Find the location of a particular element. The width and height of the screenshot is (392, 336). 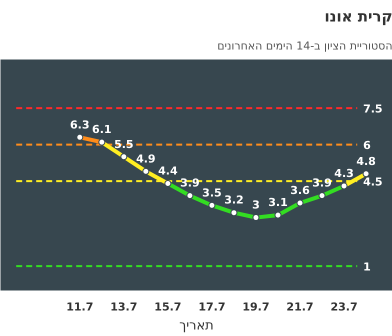

data-label: 3.1 is located at coordinates (278, 203).